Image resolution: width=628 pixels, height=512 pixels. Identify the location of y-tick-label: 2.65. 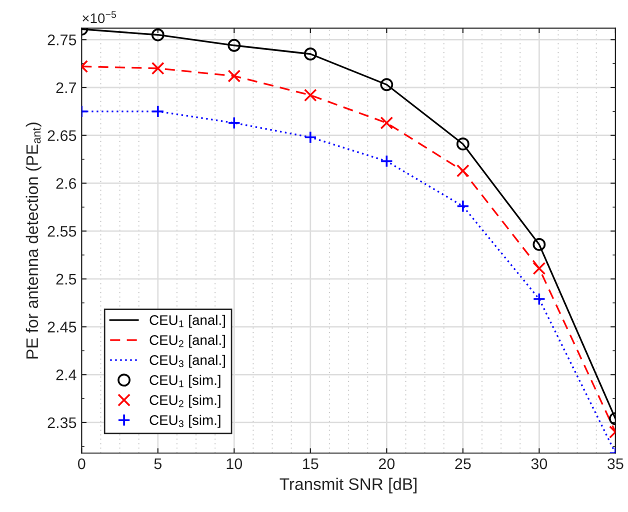
(62, 136).